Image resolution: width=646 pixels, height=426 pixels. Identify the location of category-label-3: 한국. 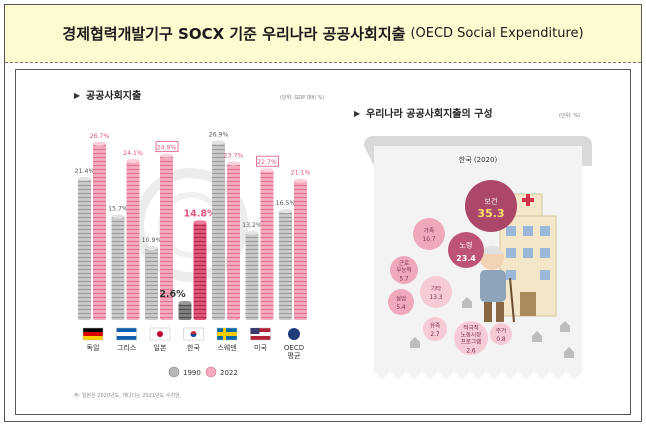
(193, 348).